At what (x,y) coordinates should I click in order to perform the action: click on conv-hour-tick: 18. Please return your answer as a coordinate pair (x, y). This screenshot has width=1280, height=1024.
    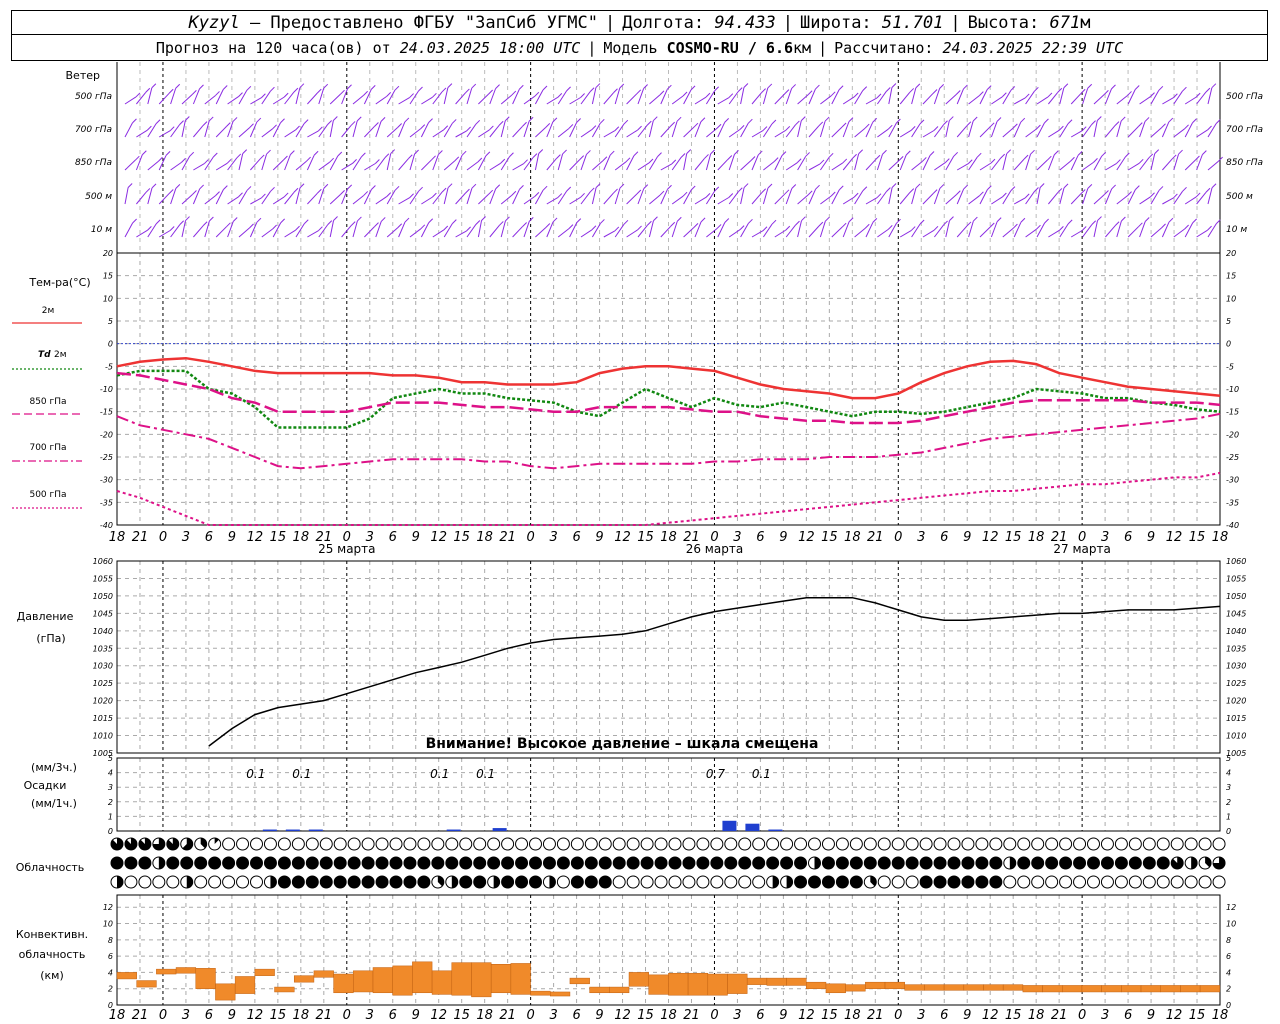
    Looking at the image, I should click on (1036, 1015).